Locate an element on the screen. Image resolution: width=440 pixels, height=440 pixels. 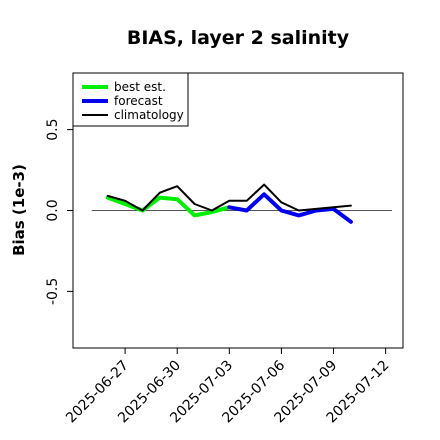
series-forecast-line is located at coordinates (290, 208).